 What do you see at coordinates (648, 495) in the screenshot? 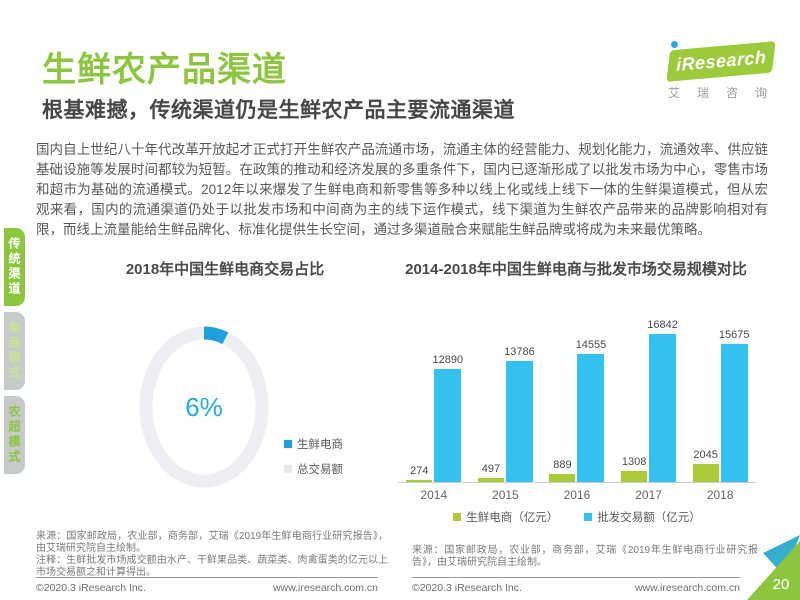
I see `x-tick-2017: 2017` at bounding box center [648, 495].